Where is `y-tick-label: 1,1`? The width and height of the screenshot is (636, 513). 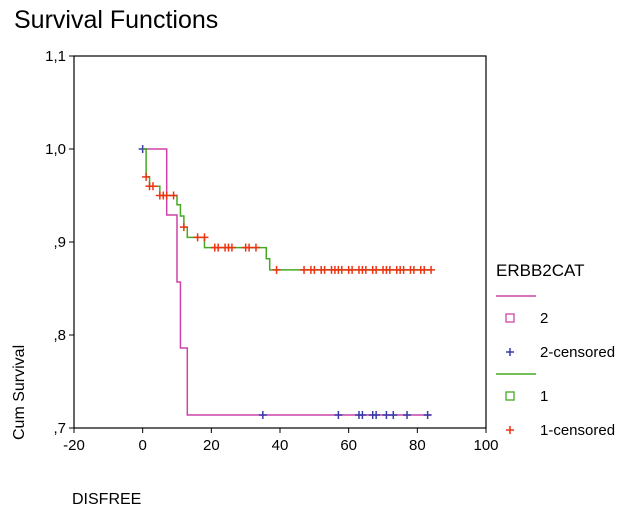
y-tick-label: 1,1 is located at coordinates (55, 56).